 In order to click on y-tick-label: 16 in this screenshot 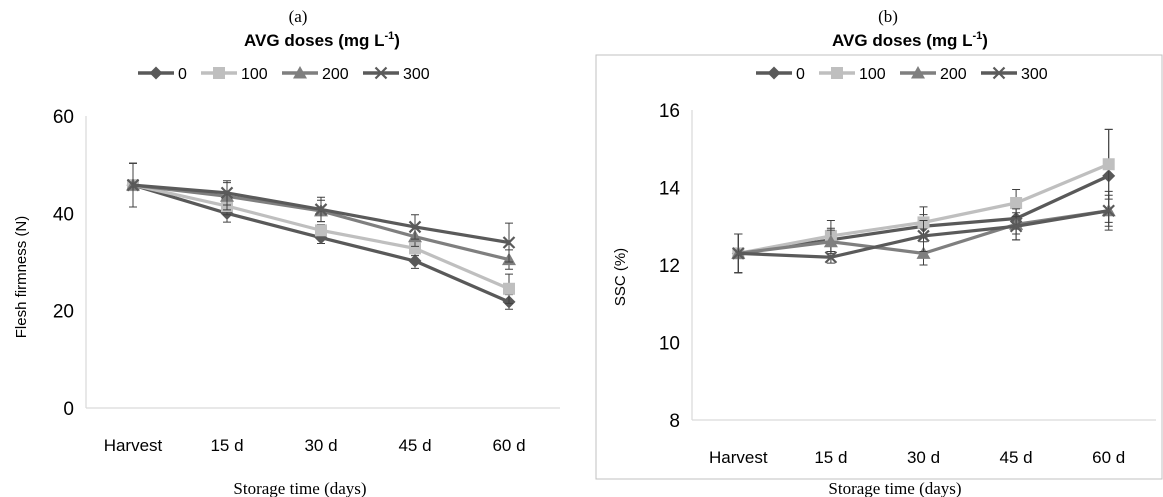, I will do `click(669, 111)`.